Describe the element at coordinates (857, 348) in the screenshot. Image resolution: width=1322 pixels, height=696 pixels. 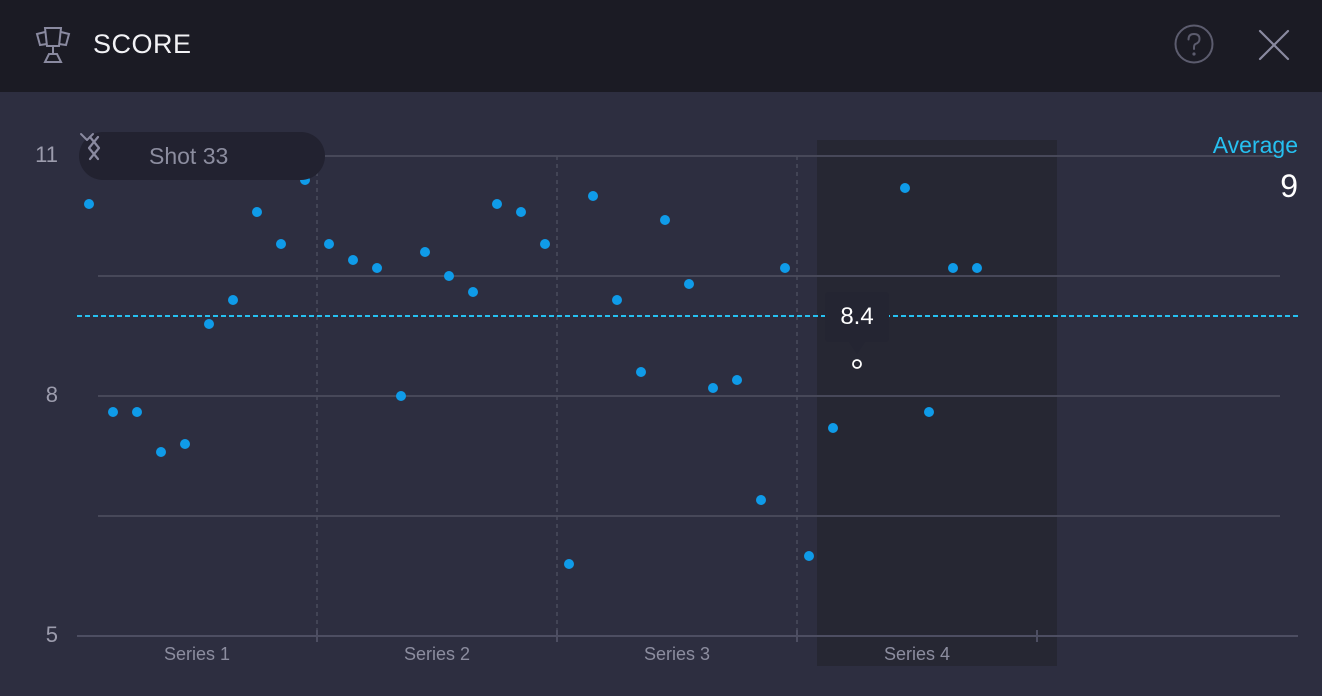
I see `tooltip-pointer` at that location.